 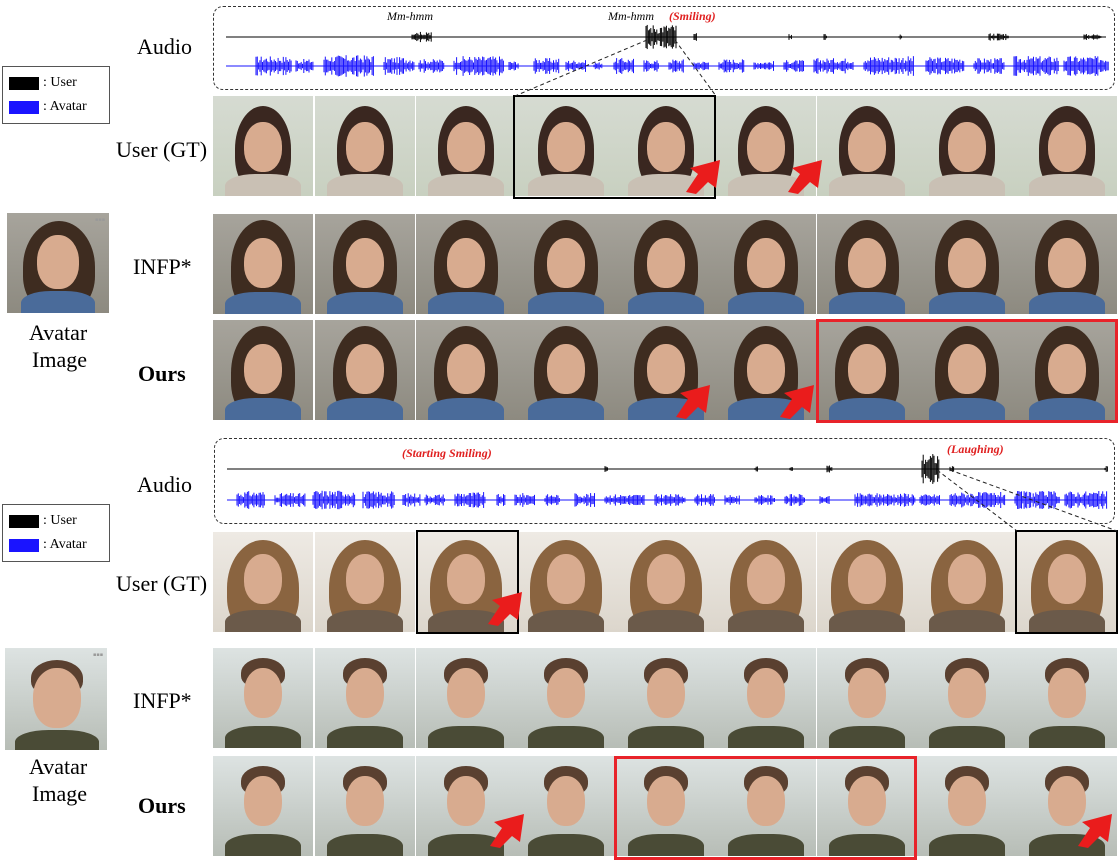 I want to click on ours-label-2: Ours, so click(x=162, y=805).